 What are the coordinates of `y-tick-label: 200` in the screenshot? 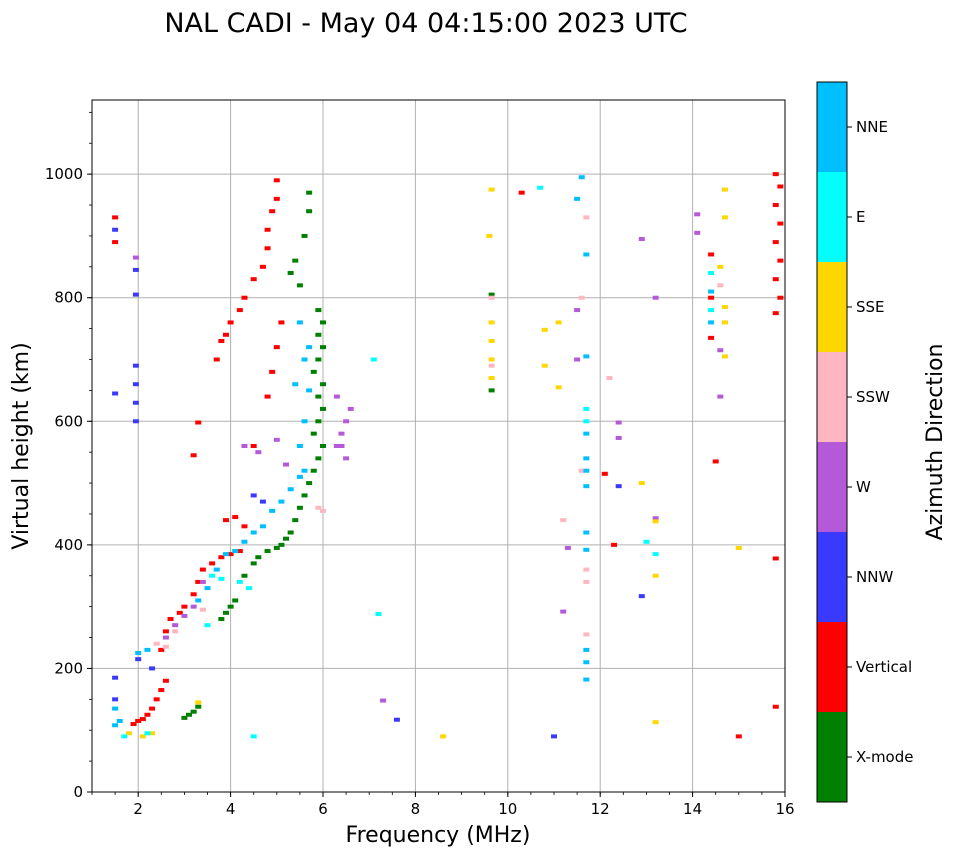 It's located at (68, 668).